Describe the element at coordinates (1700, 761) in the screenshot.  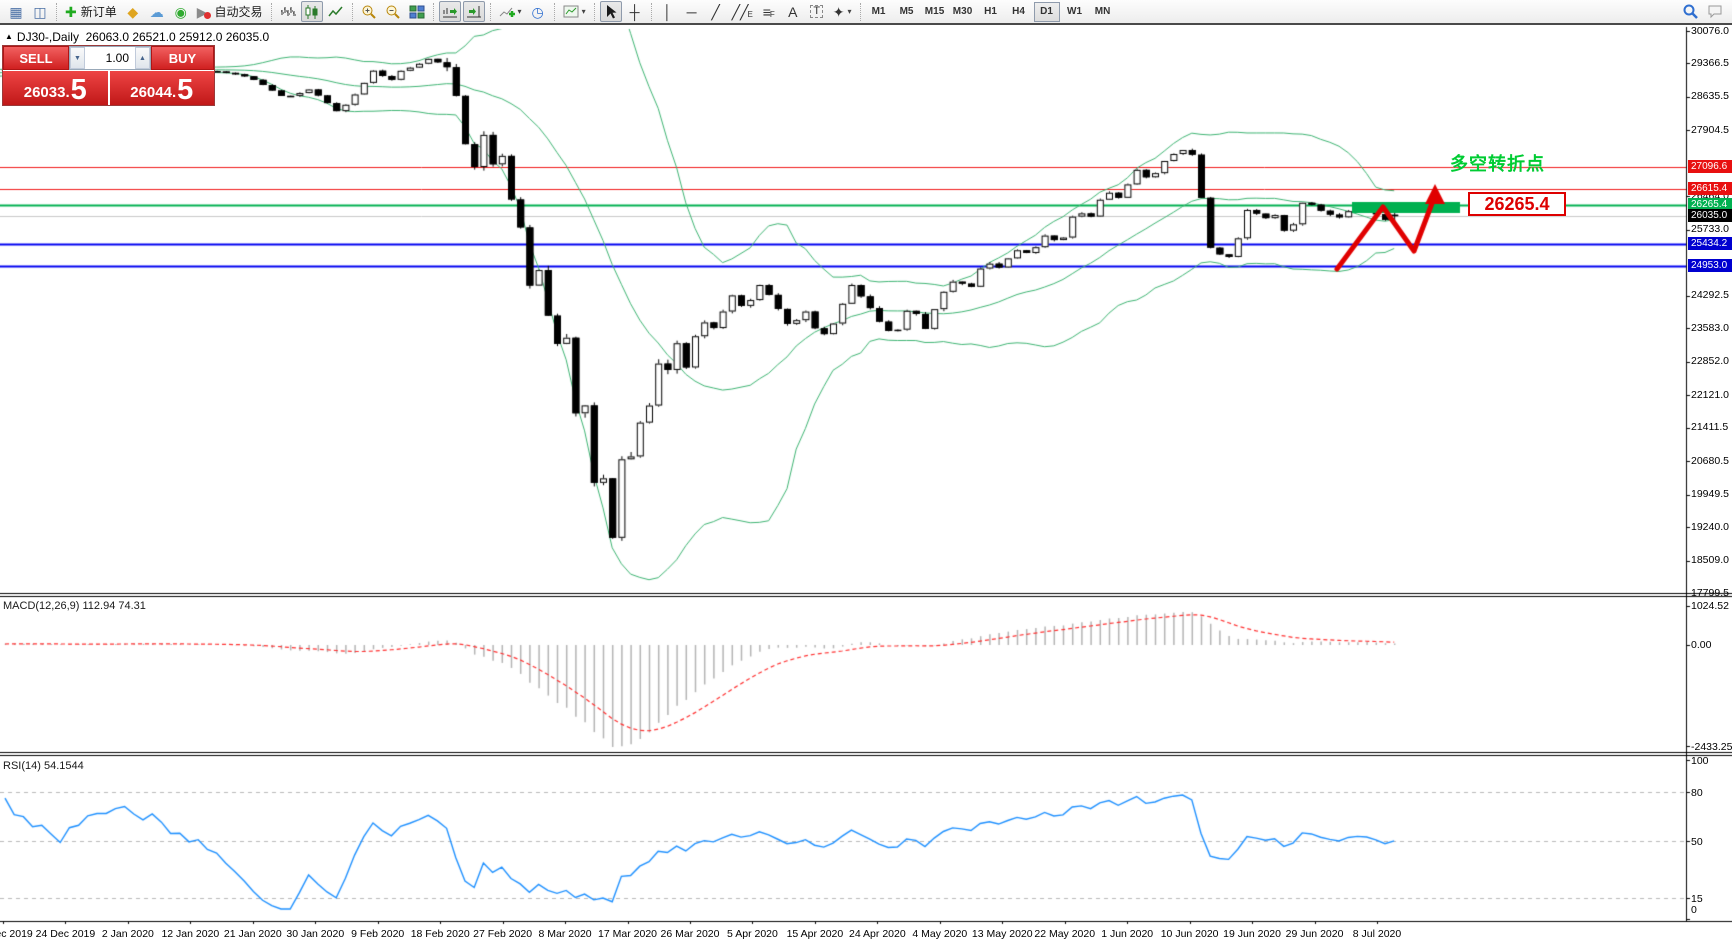
I see `rsi-axis-label: 100` at that location.